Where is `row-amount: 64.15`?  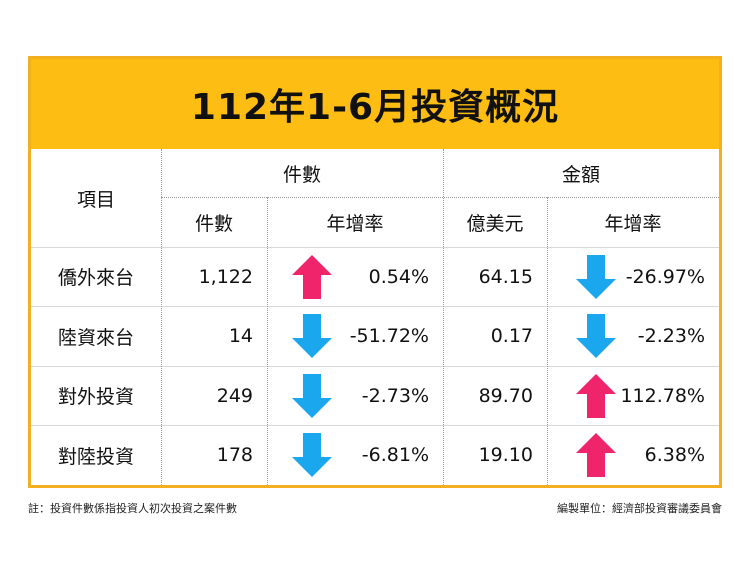 row-amount: 64.15 is located at coordinates (505, 276).